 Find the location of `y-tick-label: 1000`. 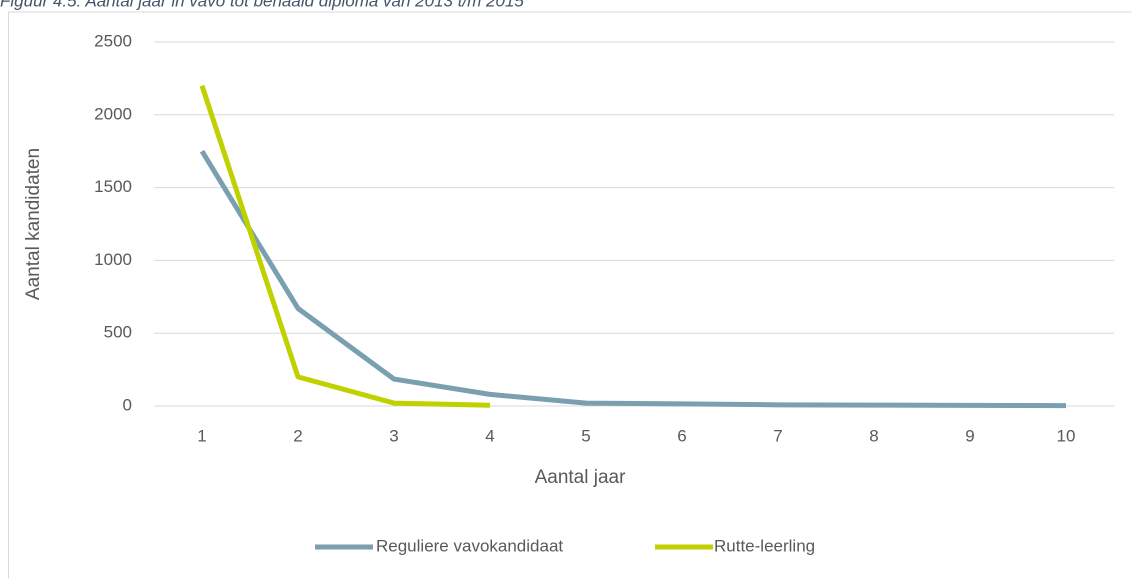

y-tick-label: 1000 is located at coordinates (113, 259).